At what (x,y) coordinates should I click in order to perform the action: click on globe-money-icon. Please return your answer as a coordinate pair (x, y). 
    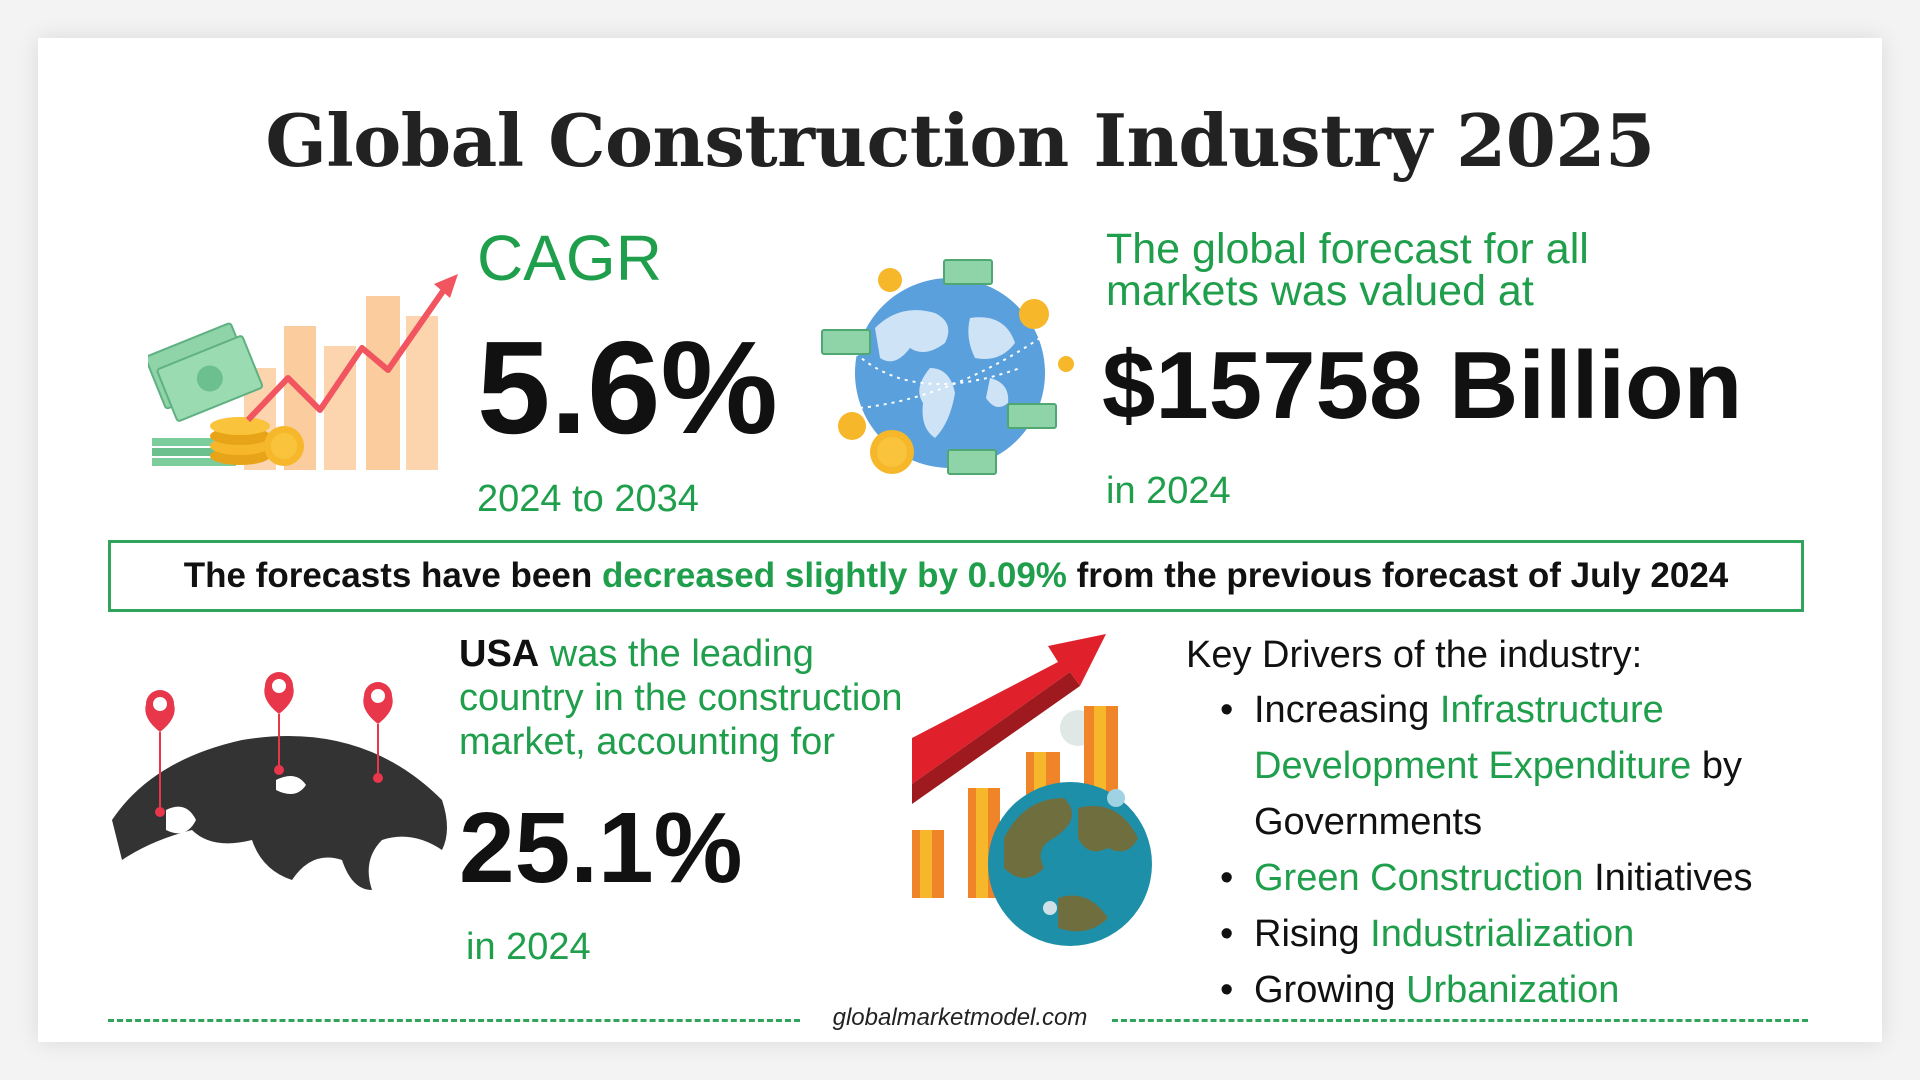
    Looking at the image, I should click on (947, 367).